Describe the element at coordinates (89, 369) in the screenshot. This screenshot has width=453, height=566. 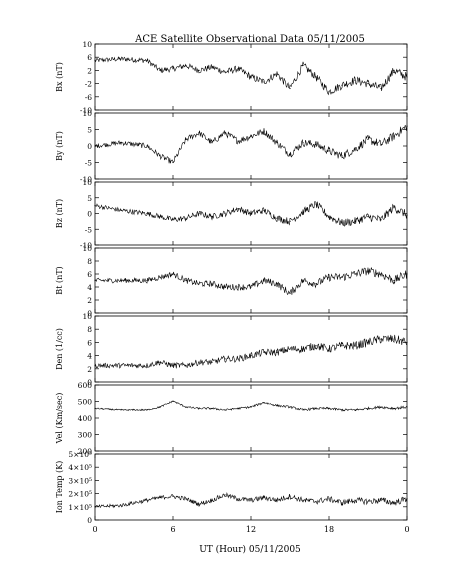
I see `y-tick-label: 2` at that location.